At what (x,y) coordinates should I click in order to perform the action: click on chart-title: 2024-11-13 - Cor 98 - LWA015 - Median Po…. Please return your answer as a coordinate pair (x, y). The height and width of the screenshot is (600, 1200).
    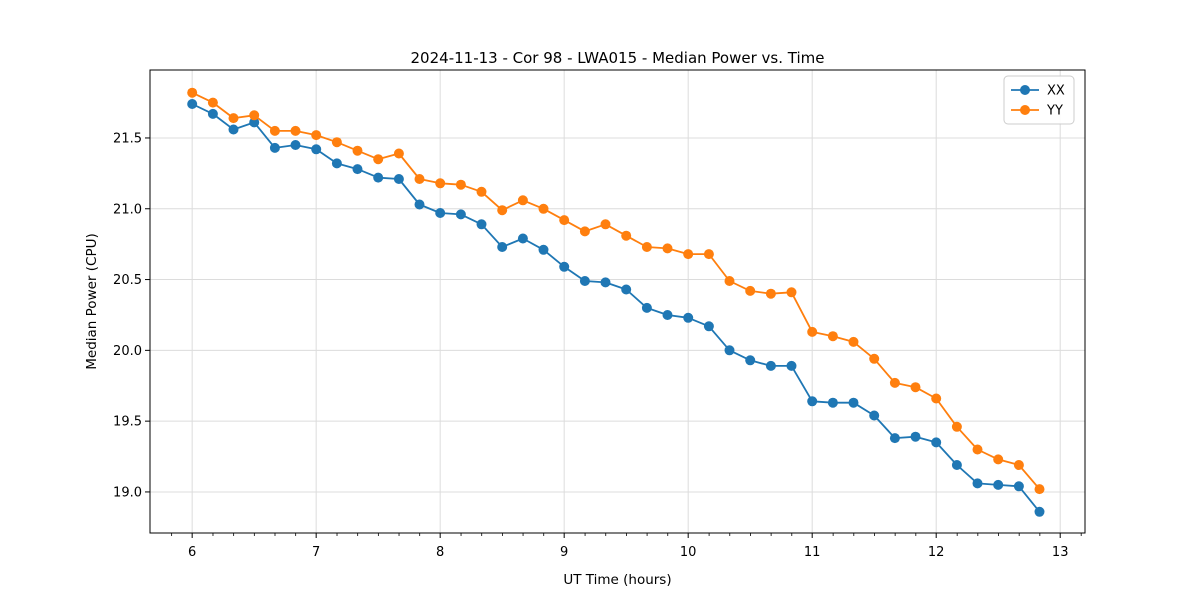
    Looking at the image, I should click on (618, 58).